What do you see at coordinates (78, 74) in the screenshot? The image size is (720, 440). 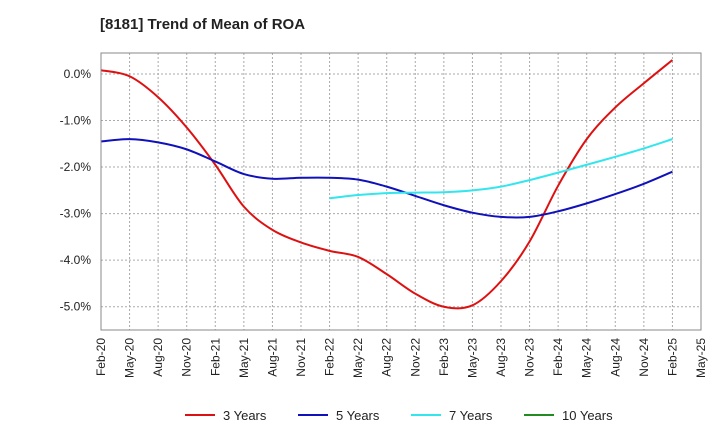 I see `y-tick-label: 0.0%` at bounding box center [78, 74].